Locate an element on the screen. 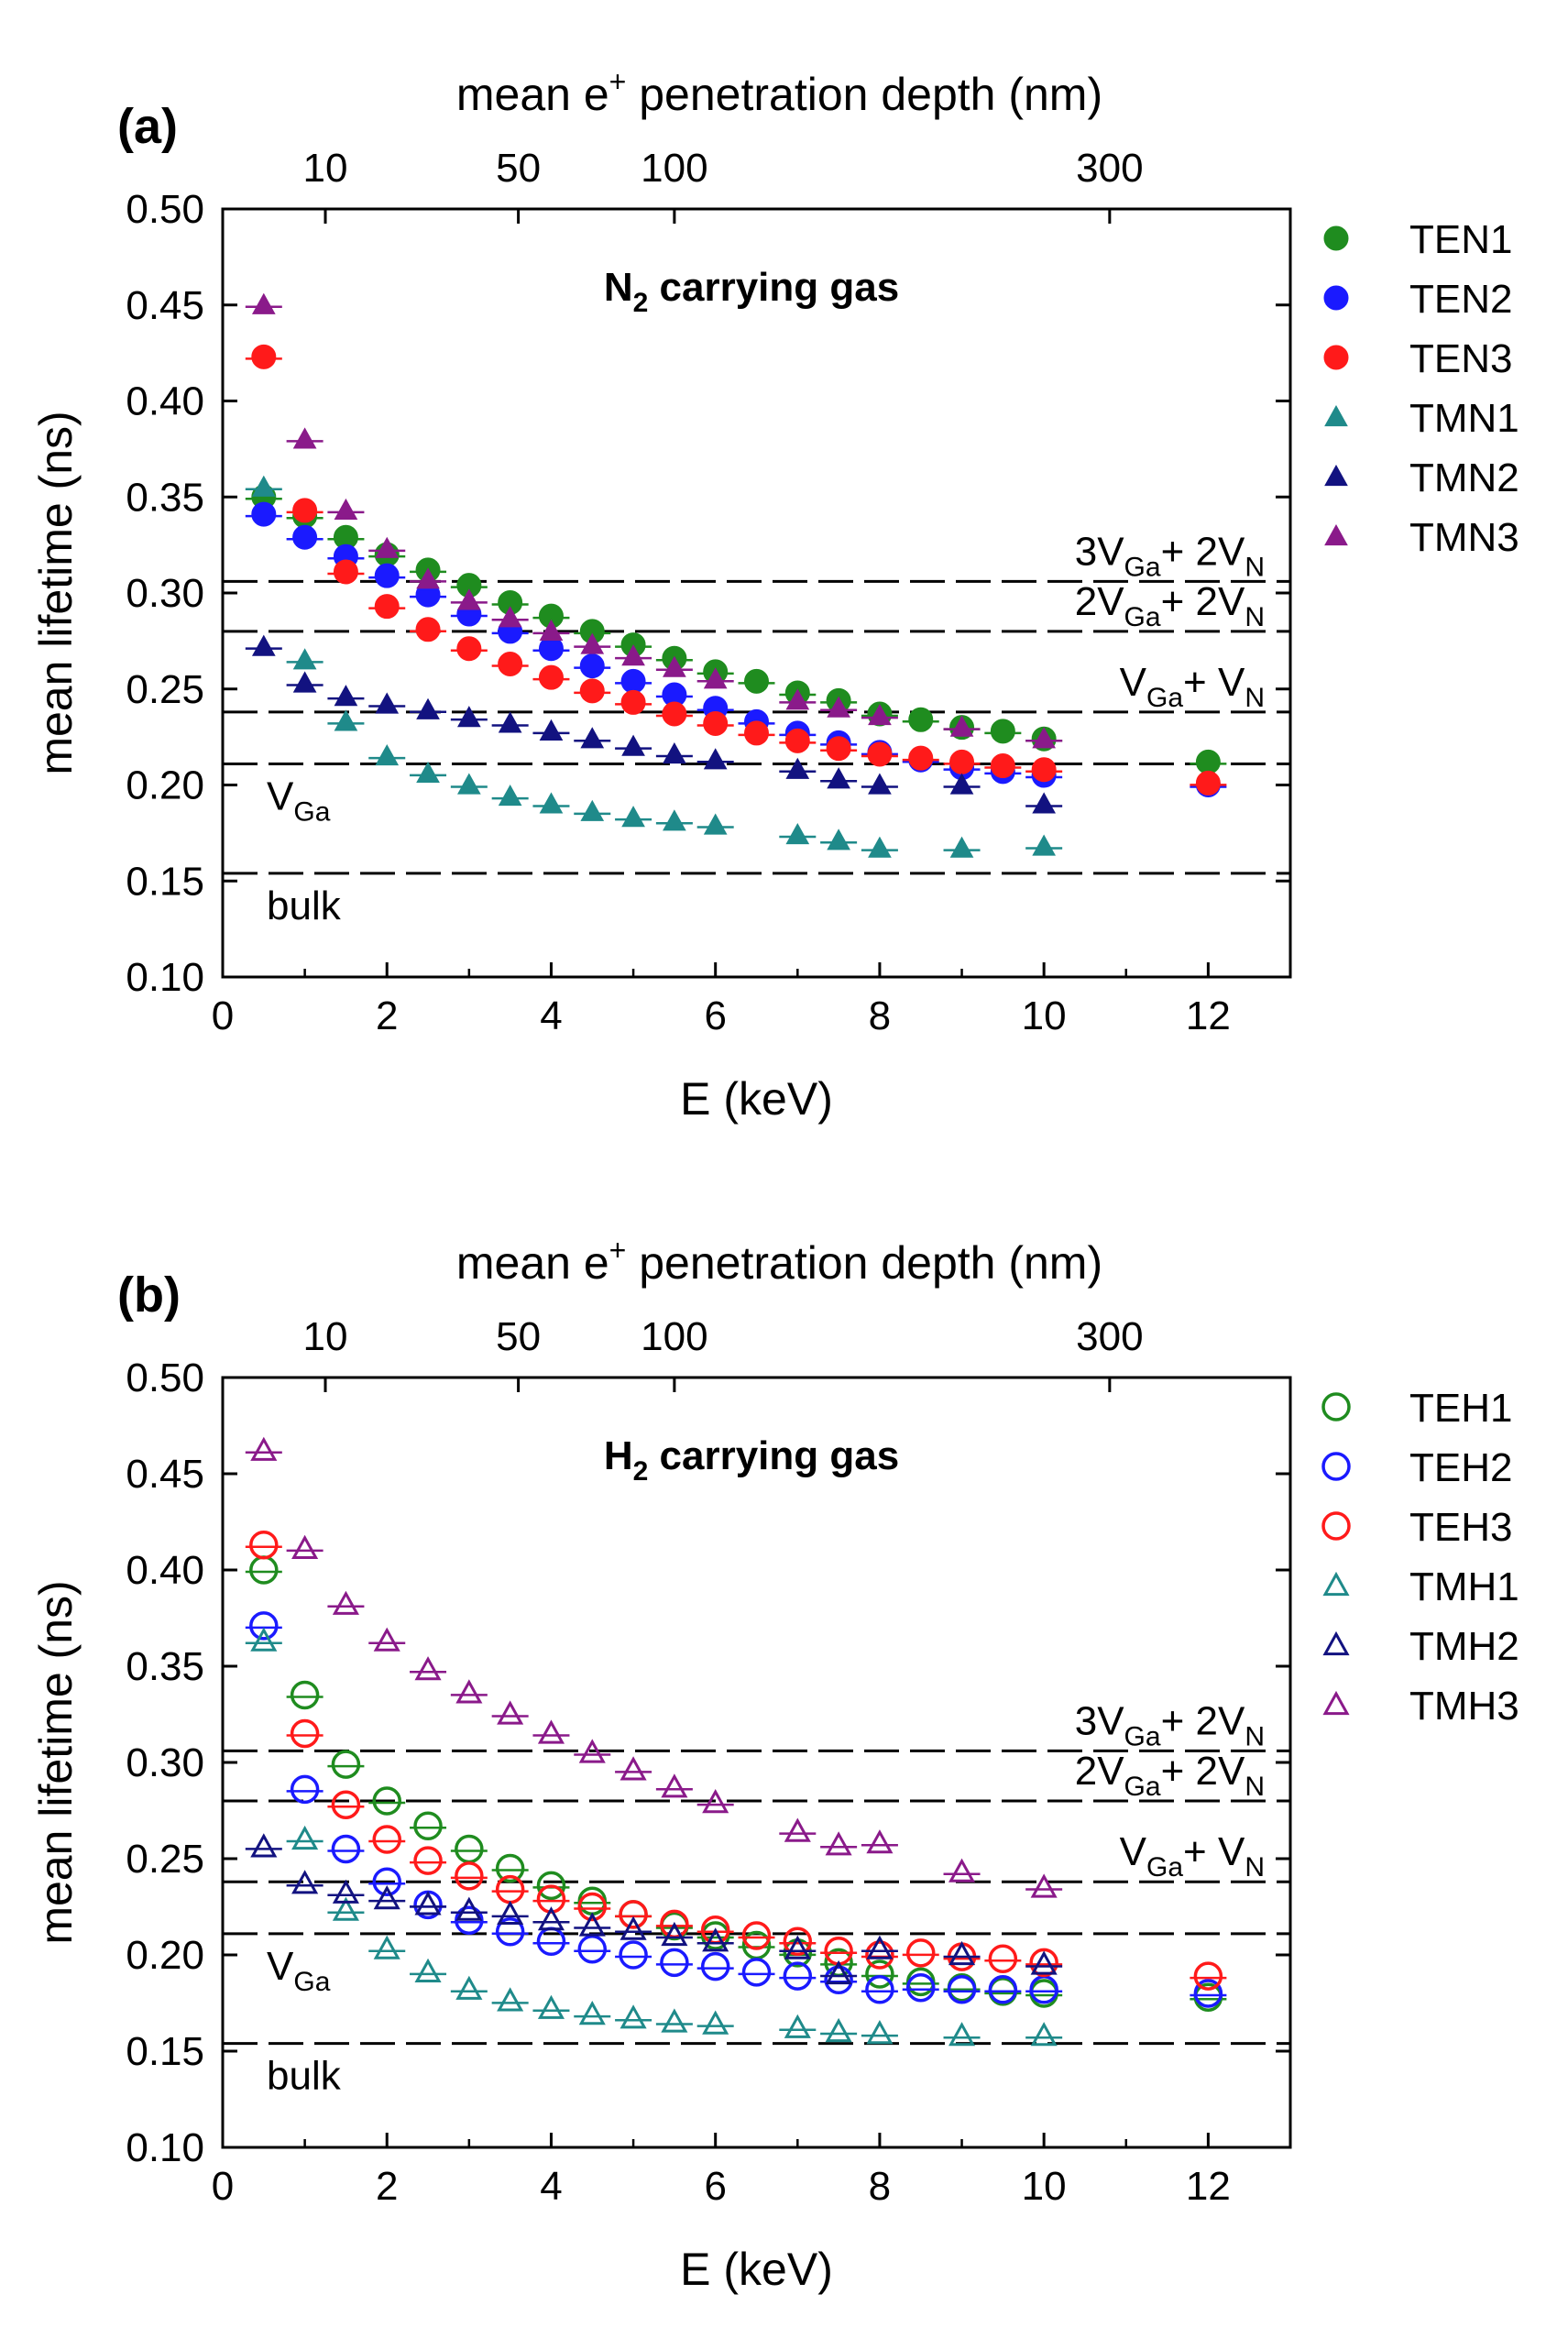  reference-line-label: VGa+ VN is located at coordinates (1192, 1855).